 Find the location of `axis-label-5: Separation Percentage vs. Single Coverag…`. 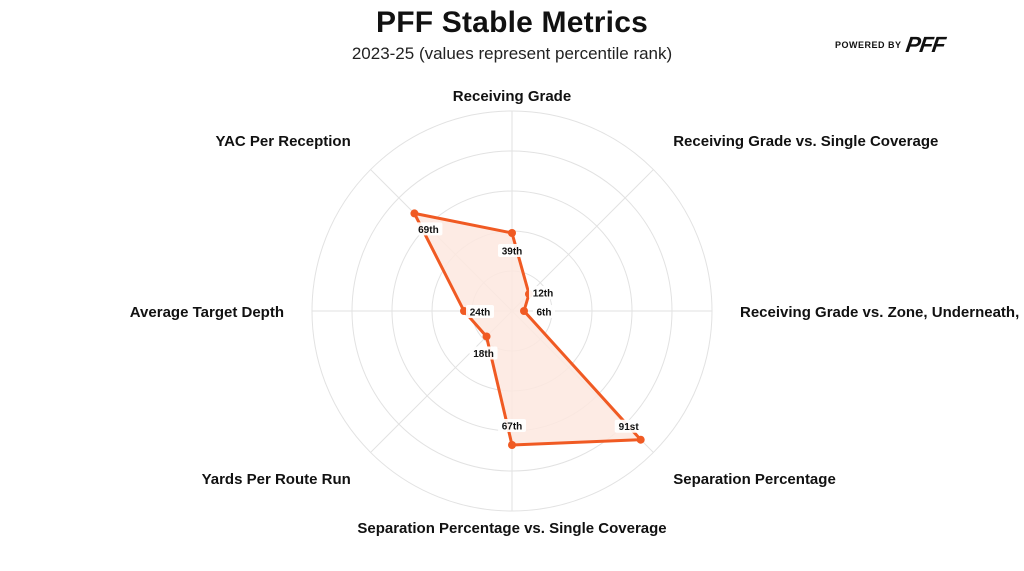

axis-label-5: Separation Percentage vs. Single Coverag… is located at coordinates (511, 528).